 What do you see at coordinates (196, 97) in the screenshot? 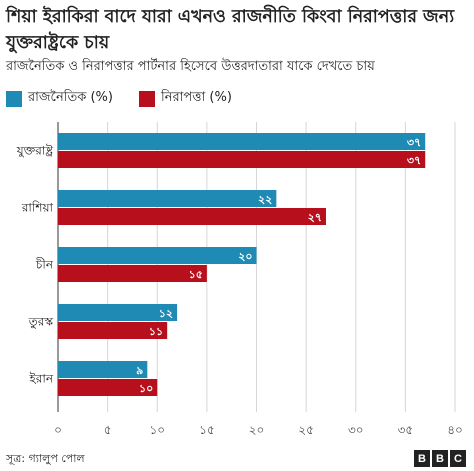
I see `legend-label-security: নিরাপত্তা (%)` at bounding box center [196, 97].